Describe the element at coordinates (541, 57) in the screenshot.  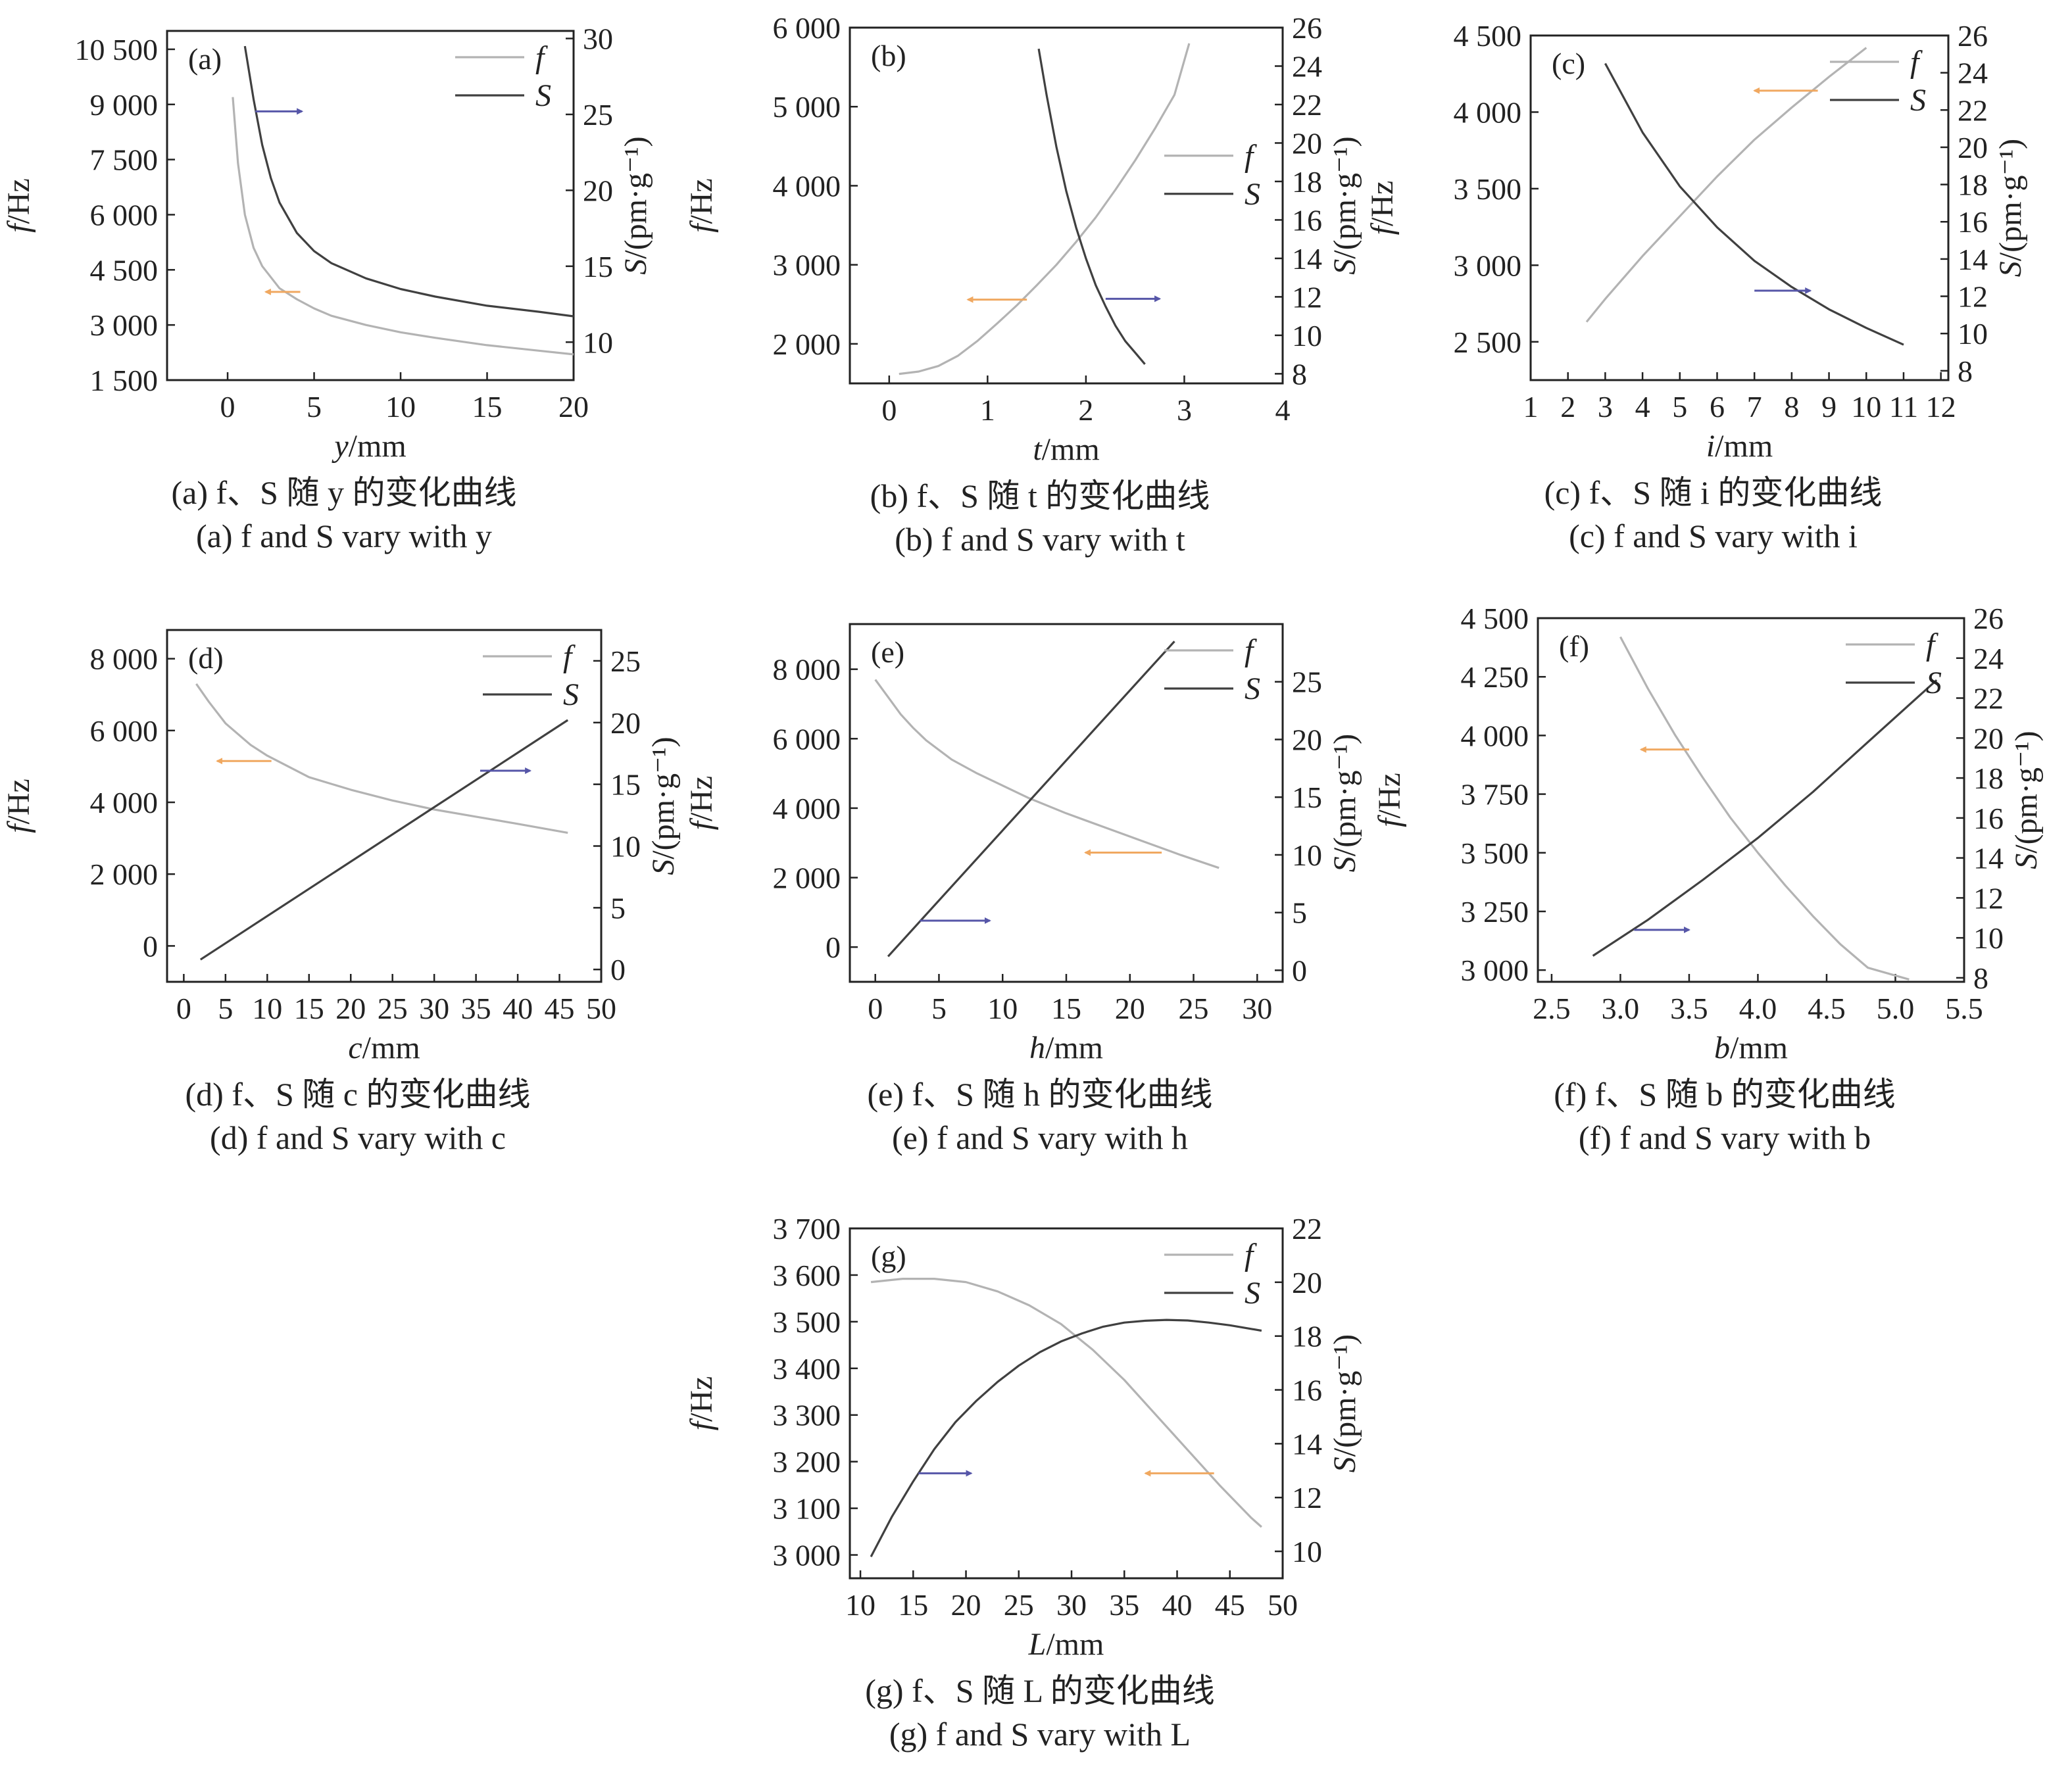
I see `legend-label-f: f` at that location.